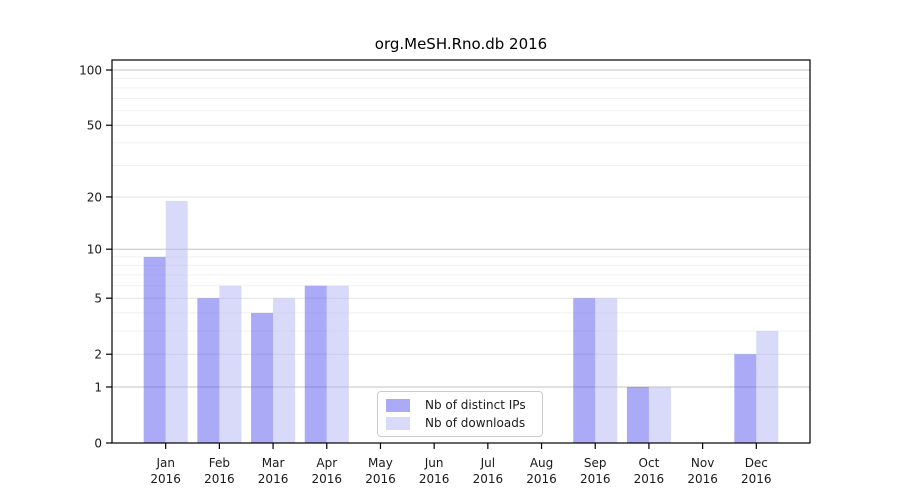 The width and height of the screenshot is (900, 500). What do you see at coordinates (595, 479) in the screenshot?
I see `x-tick-label-year-sep: 2016` at bounding box center [595, 479].